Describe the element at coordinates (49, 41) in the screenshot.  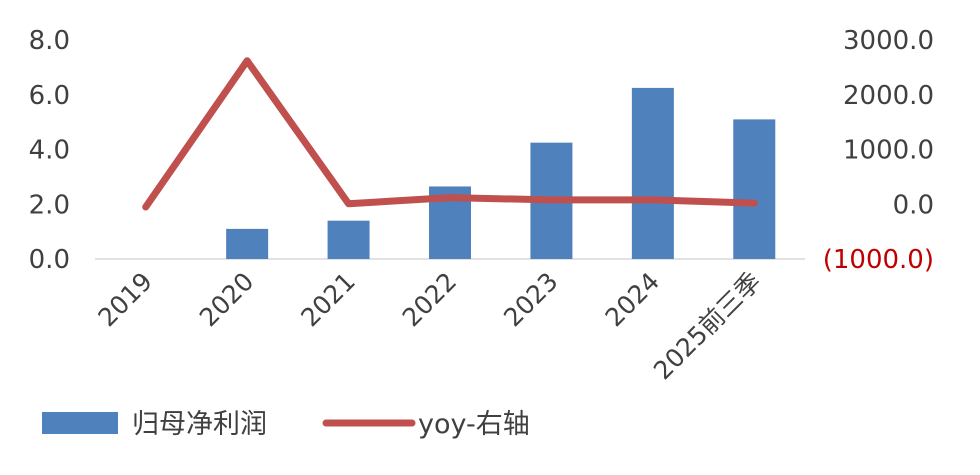
I see `left-tick-label: 8.0` at that location.